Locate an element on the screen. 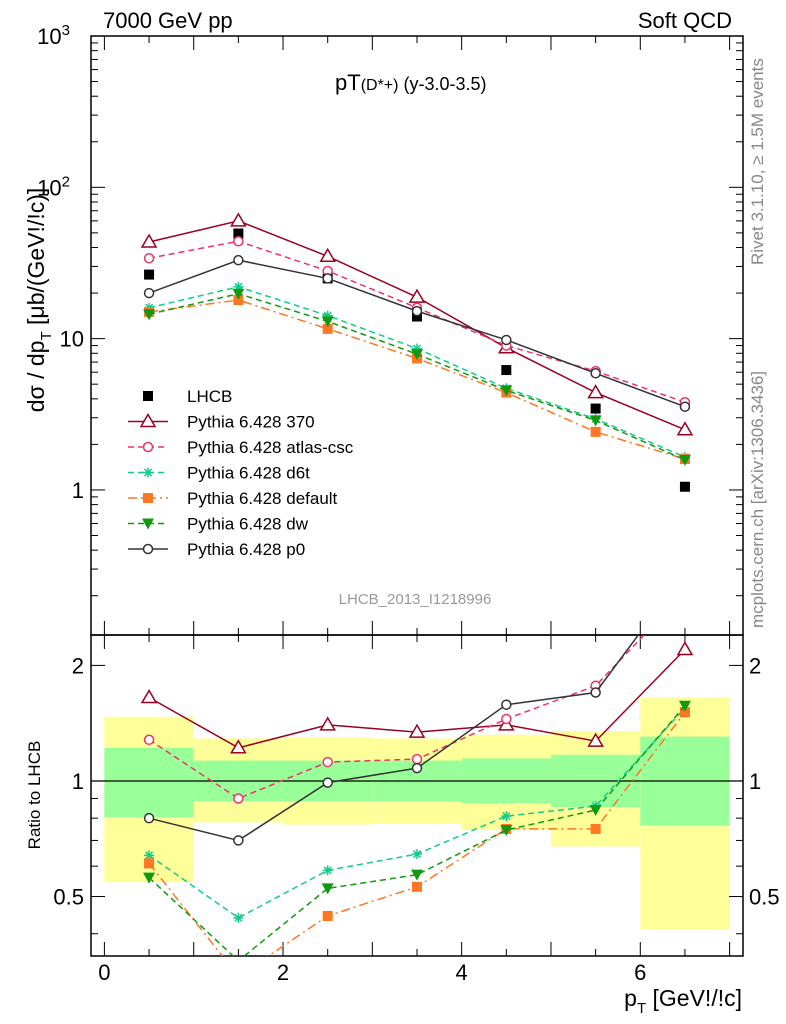  main-ylabel-unit: [μb/(GeV!/!c)] is located at coordinates (36, 260).